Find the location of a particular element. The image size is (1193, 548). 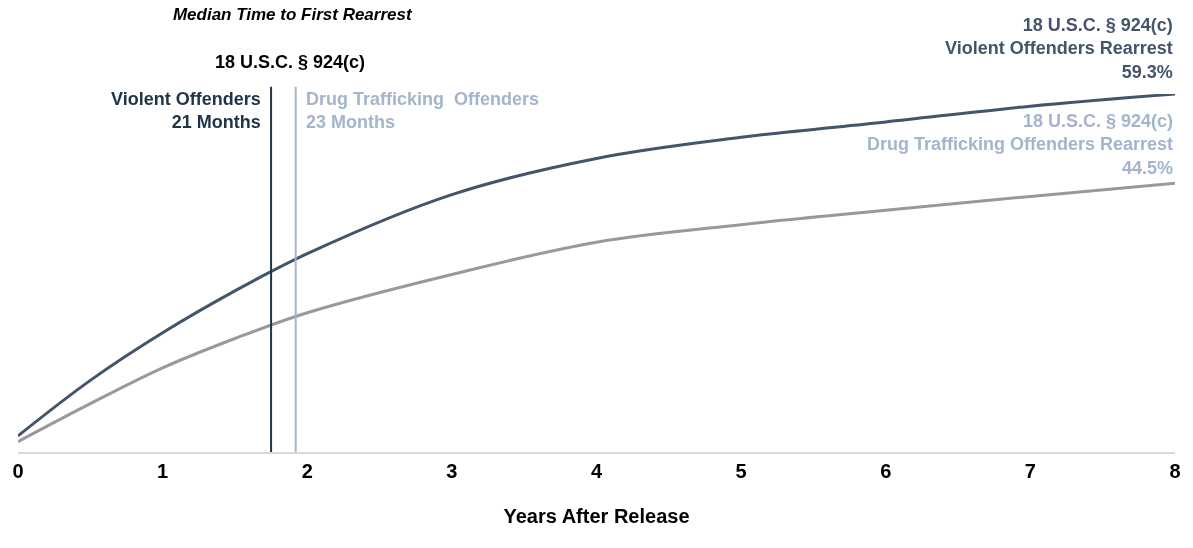

chart-title: Median Time to First Rearrest is located at coordinates (292, 15).